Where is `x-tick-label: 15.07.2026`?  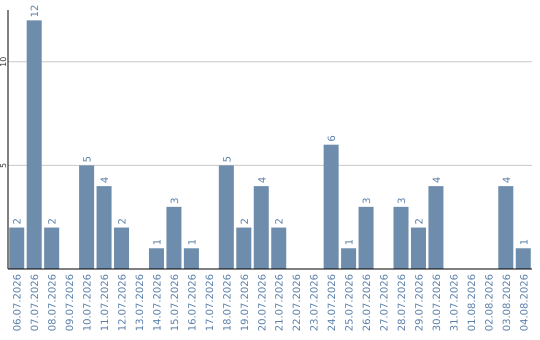
x-tick-label: 15.07.2026 is located at coordinates (175, 303).